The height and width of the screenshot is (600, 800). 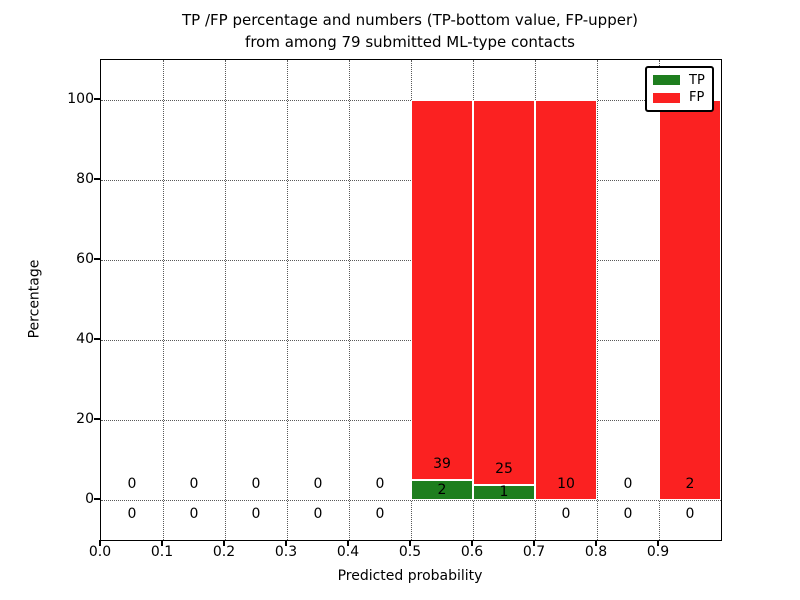 What do you see at coordinates (85, 419) in the screenshot?
I see `y-tick-label: 20` at bounding box center [85, 419].